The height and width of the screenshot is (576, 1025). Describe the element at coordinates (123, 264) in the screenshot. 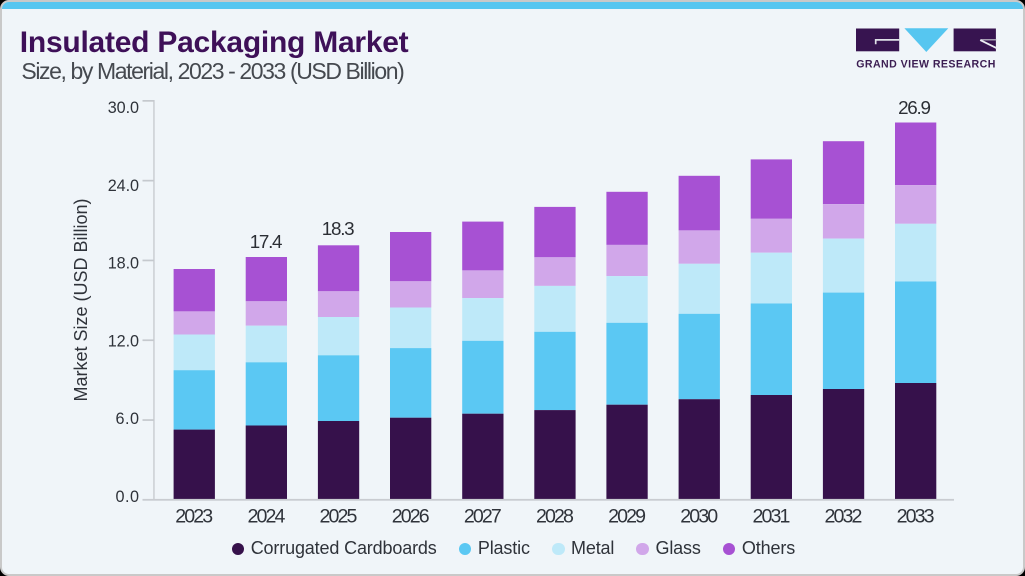

I see `svg-text: 18.0` at that location.